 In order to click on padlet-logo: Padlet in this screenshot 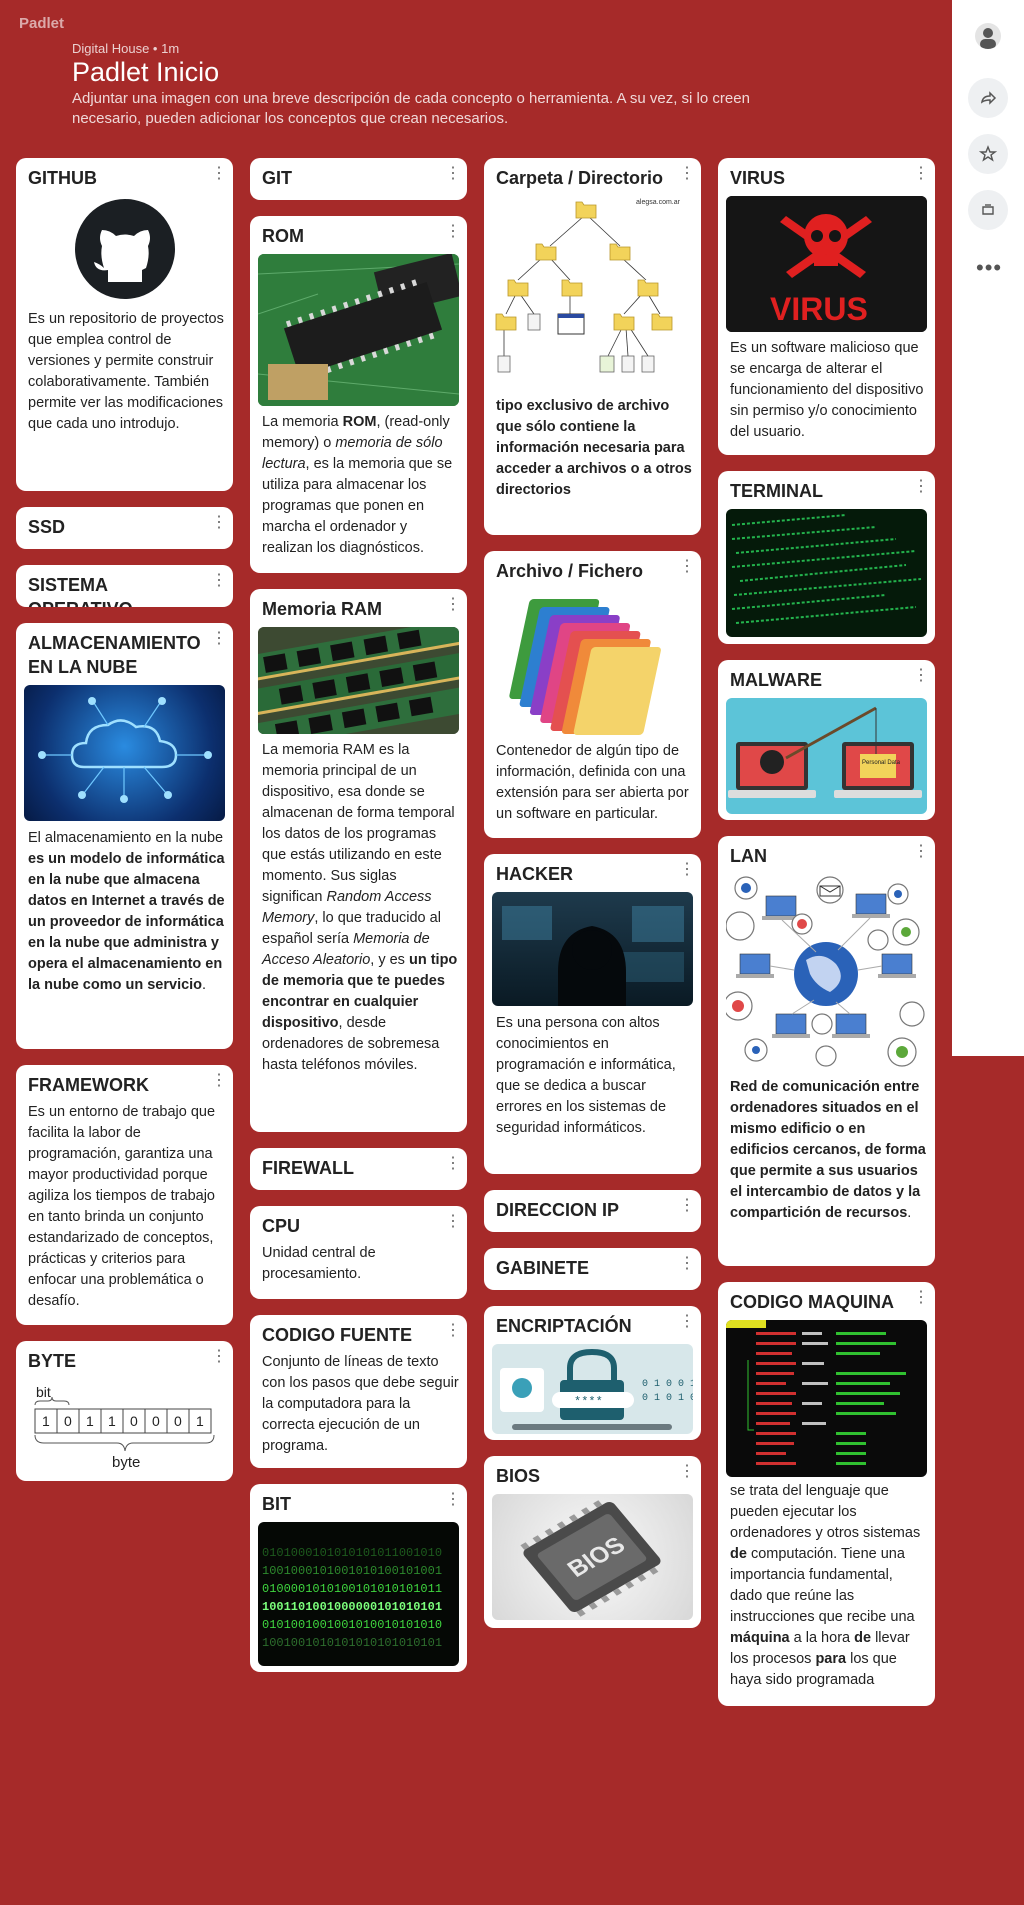, I will do `click(42, 23)`.